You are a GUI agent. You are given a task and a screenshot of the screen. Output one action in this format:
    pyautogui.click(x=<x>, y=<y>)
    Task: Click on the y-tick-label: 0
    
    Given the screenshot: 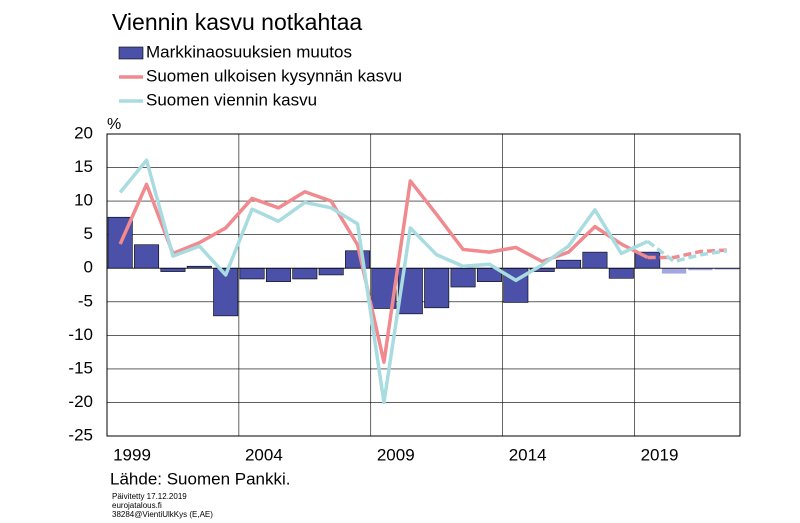 What is the action you would take?
    pyautogui.click(x=88, y=267)
    